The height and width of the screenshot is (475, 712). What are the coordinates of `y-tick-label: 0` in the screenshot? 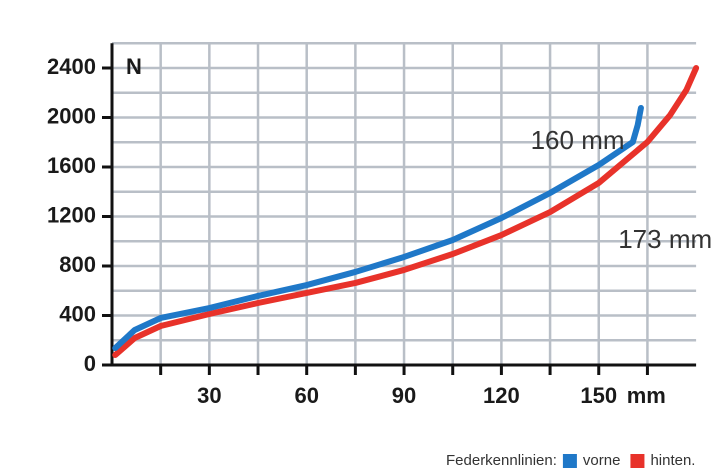 It's located at (90, 363).